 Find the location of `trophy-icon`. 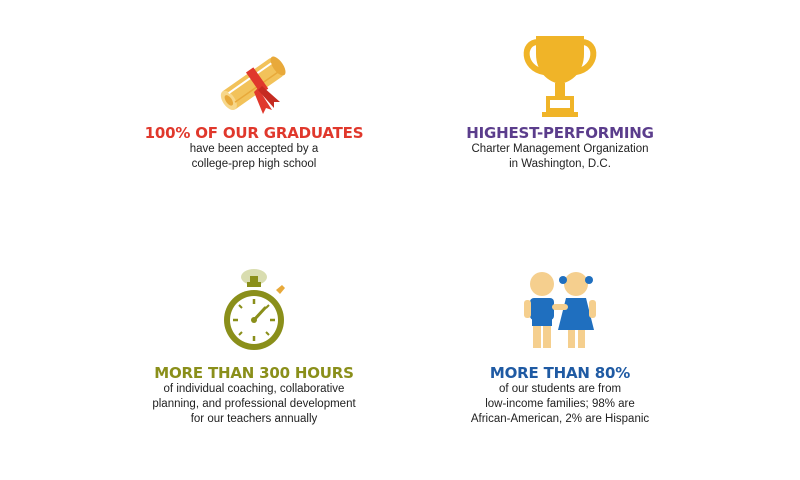

trophy-icon is located at coordinates (560, 76).